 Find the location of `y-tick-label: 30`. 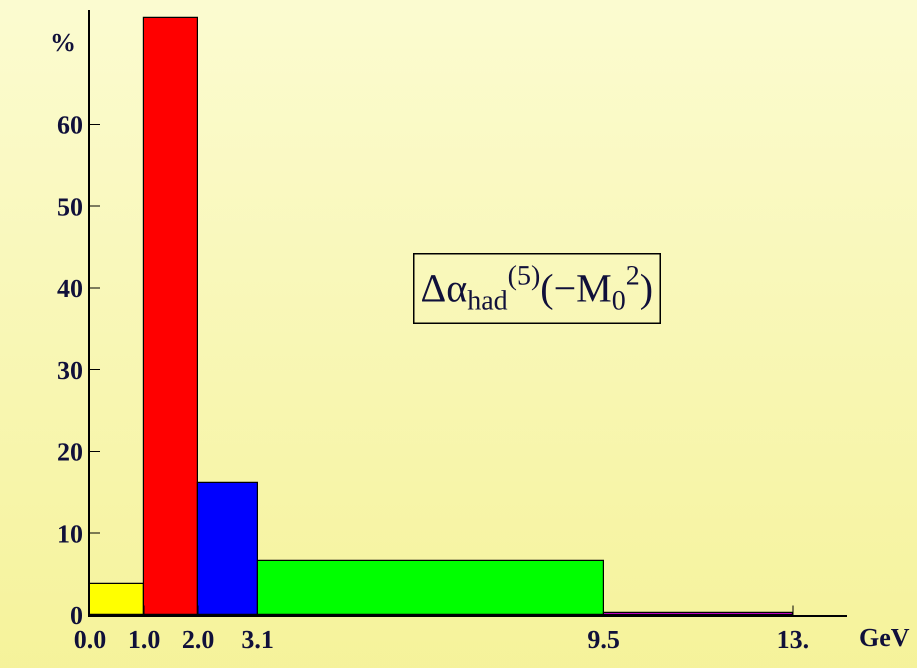

y-tick-label: 30 is located at coordinates (70, 370).